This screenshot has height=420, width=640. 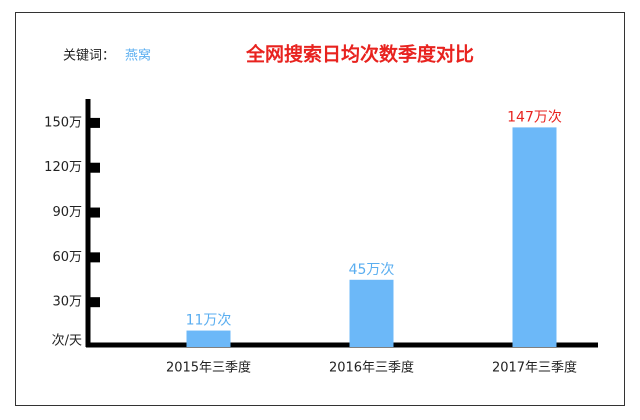 What do you see at coordinates (534, 368) in the screenshot?
I see `x-tick-label: 2017年三季度` at bounding box center [534, 368].